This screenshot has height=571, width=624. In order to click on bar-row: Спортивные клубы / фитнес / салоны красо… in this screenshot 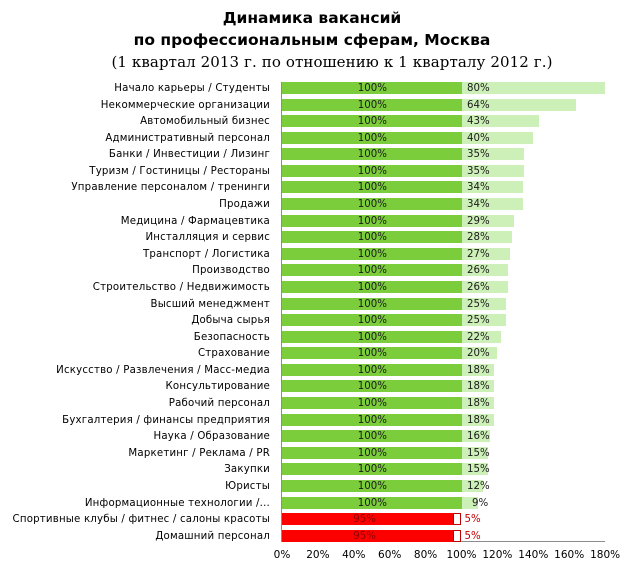, I will do `click(312, 519)`.